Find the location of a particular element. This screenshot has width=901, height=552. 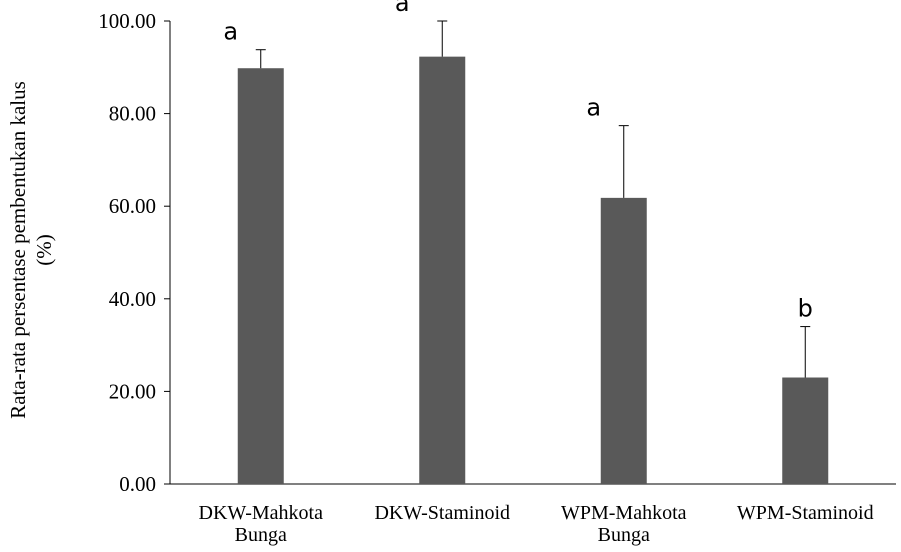

x-category-label: WPM-Mahkota is located at coordinates (624, 513).